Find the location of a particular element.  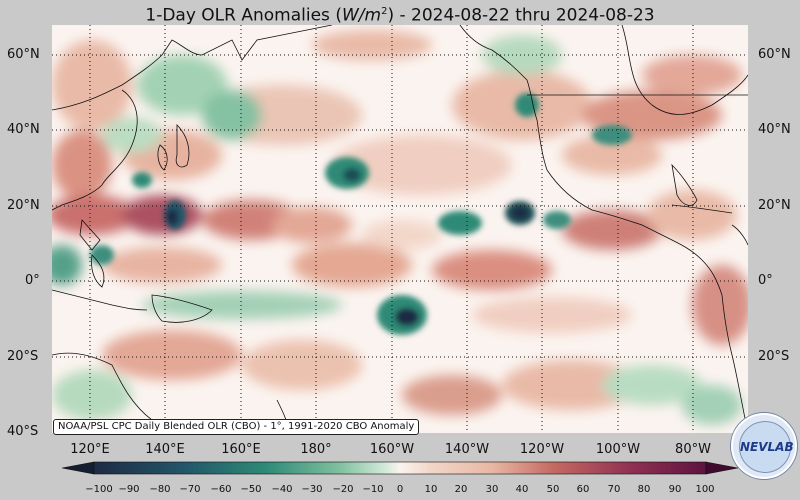

colorbar-ramp is located at coordinates (400, 468).